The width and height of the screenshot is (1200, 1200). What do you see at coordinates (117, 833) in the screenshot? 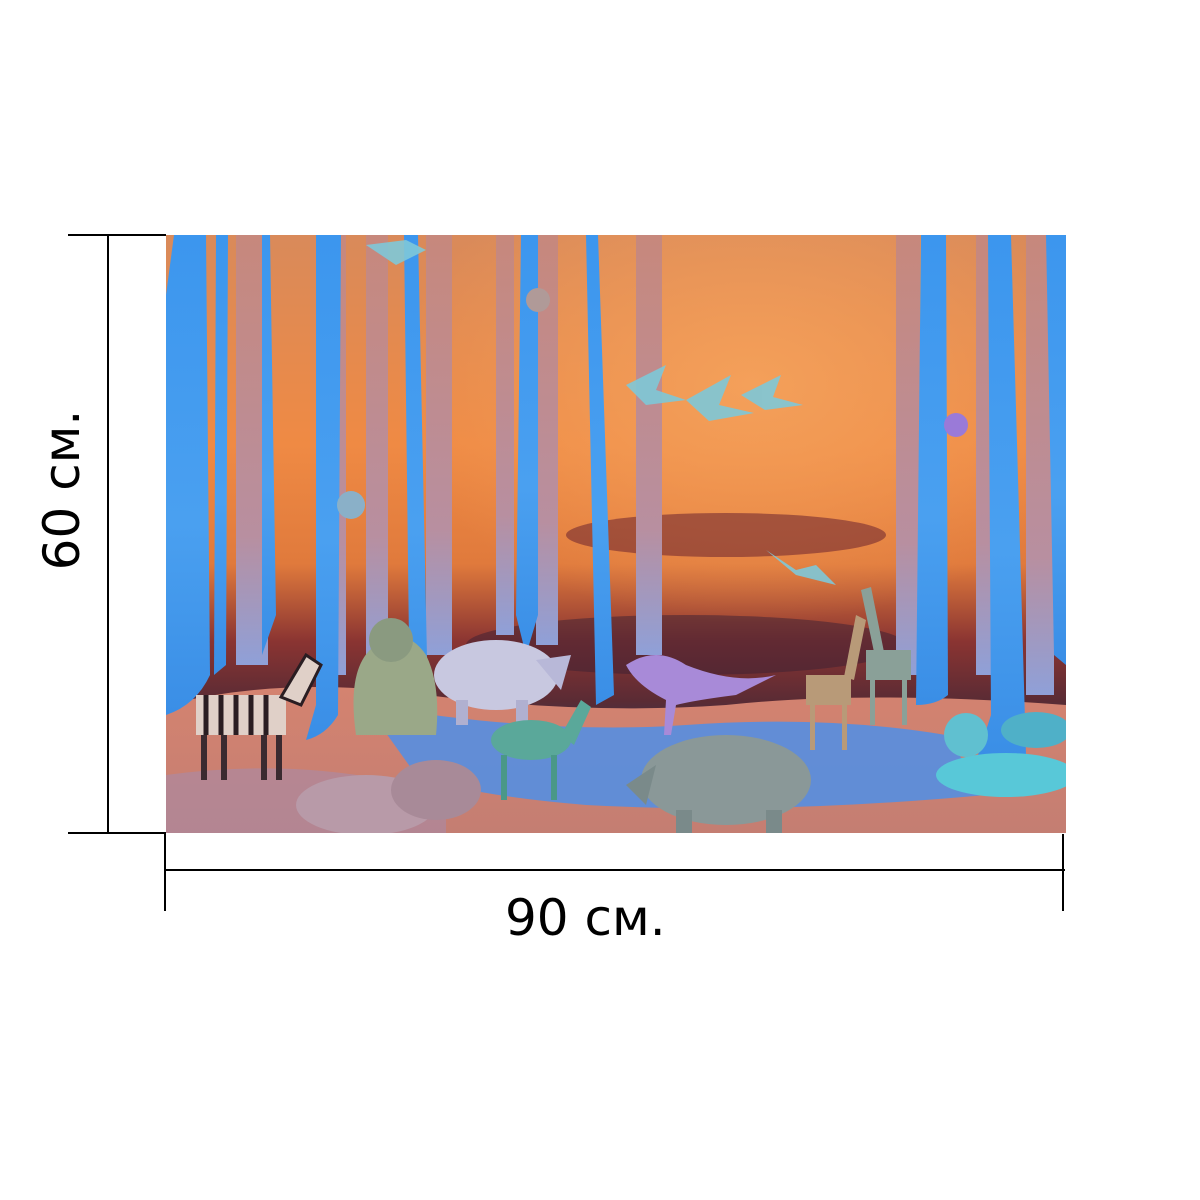
I see `height-dimension-tick-bottom` at bounding box center [117, 833].